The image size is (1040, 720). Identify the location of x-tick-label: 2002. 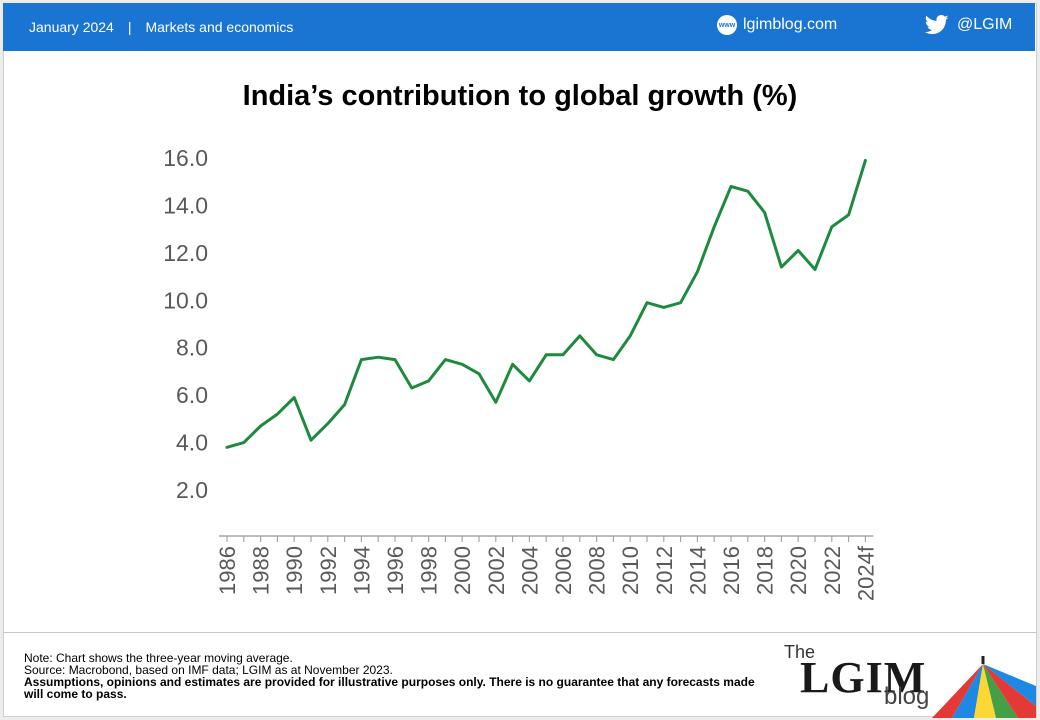
(496, 570).